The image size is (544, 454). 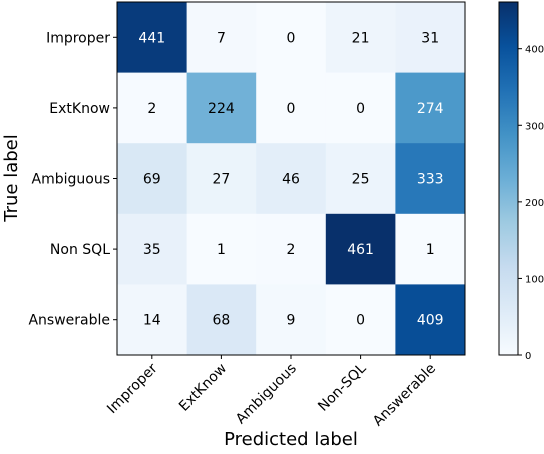 I want to click on colorbar, so click(x=508, y=178).